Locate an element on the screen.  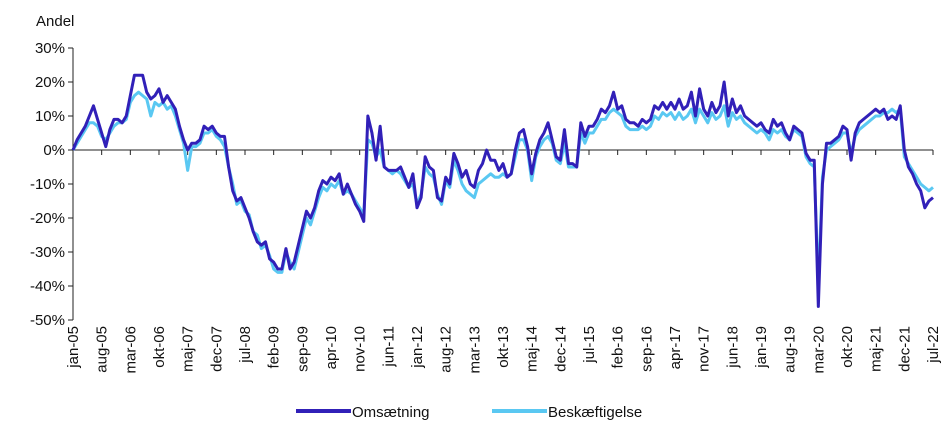
x-tick-label: jan-05 is located at coordinates (73, 347).